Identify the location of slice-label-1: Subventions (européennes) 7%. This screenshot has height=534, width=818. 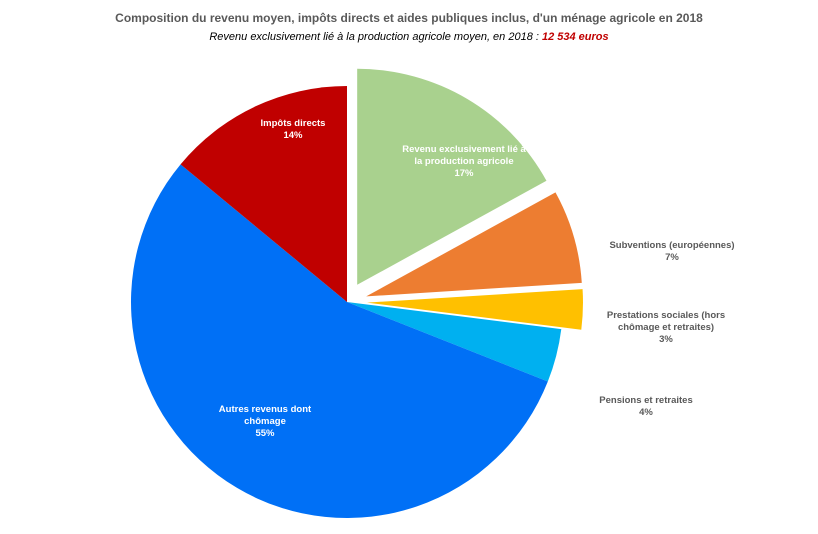
(671, 251).